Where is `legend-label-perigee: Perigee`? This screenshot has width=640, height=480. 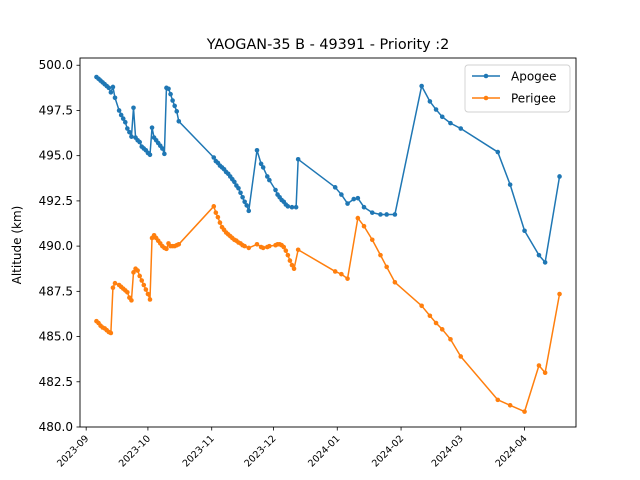
legend-label-perigee: Perigee is located at coordinates (533, 99).